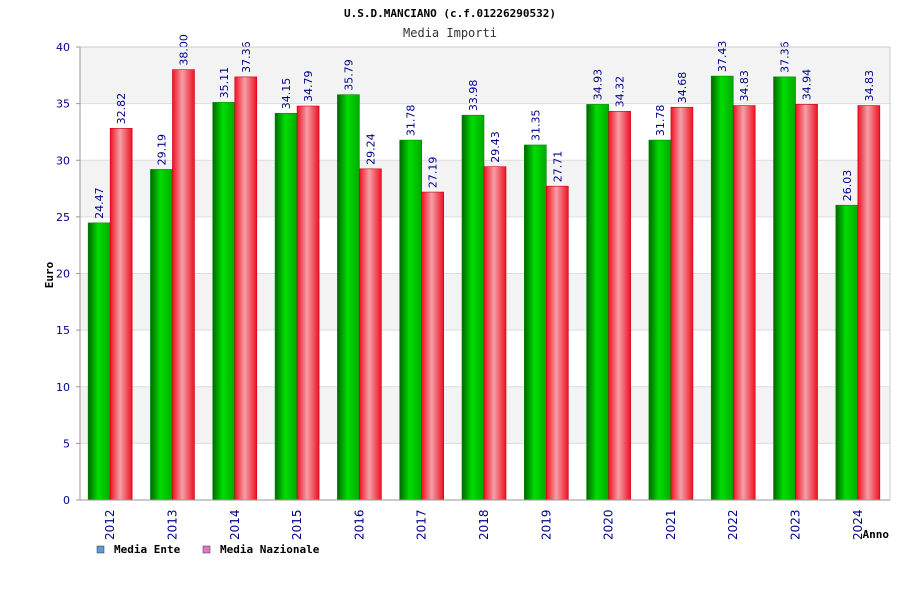 The width and height of the screenshot is (900, 605). Describe the element at coordinates (450, 33) in the screenshot. I see `chart-subtitle: Media Importi` at that location.